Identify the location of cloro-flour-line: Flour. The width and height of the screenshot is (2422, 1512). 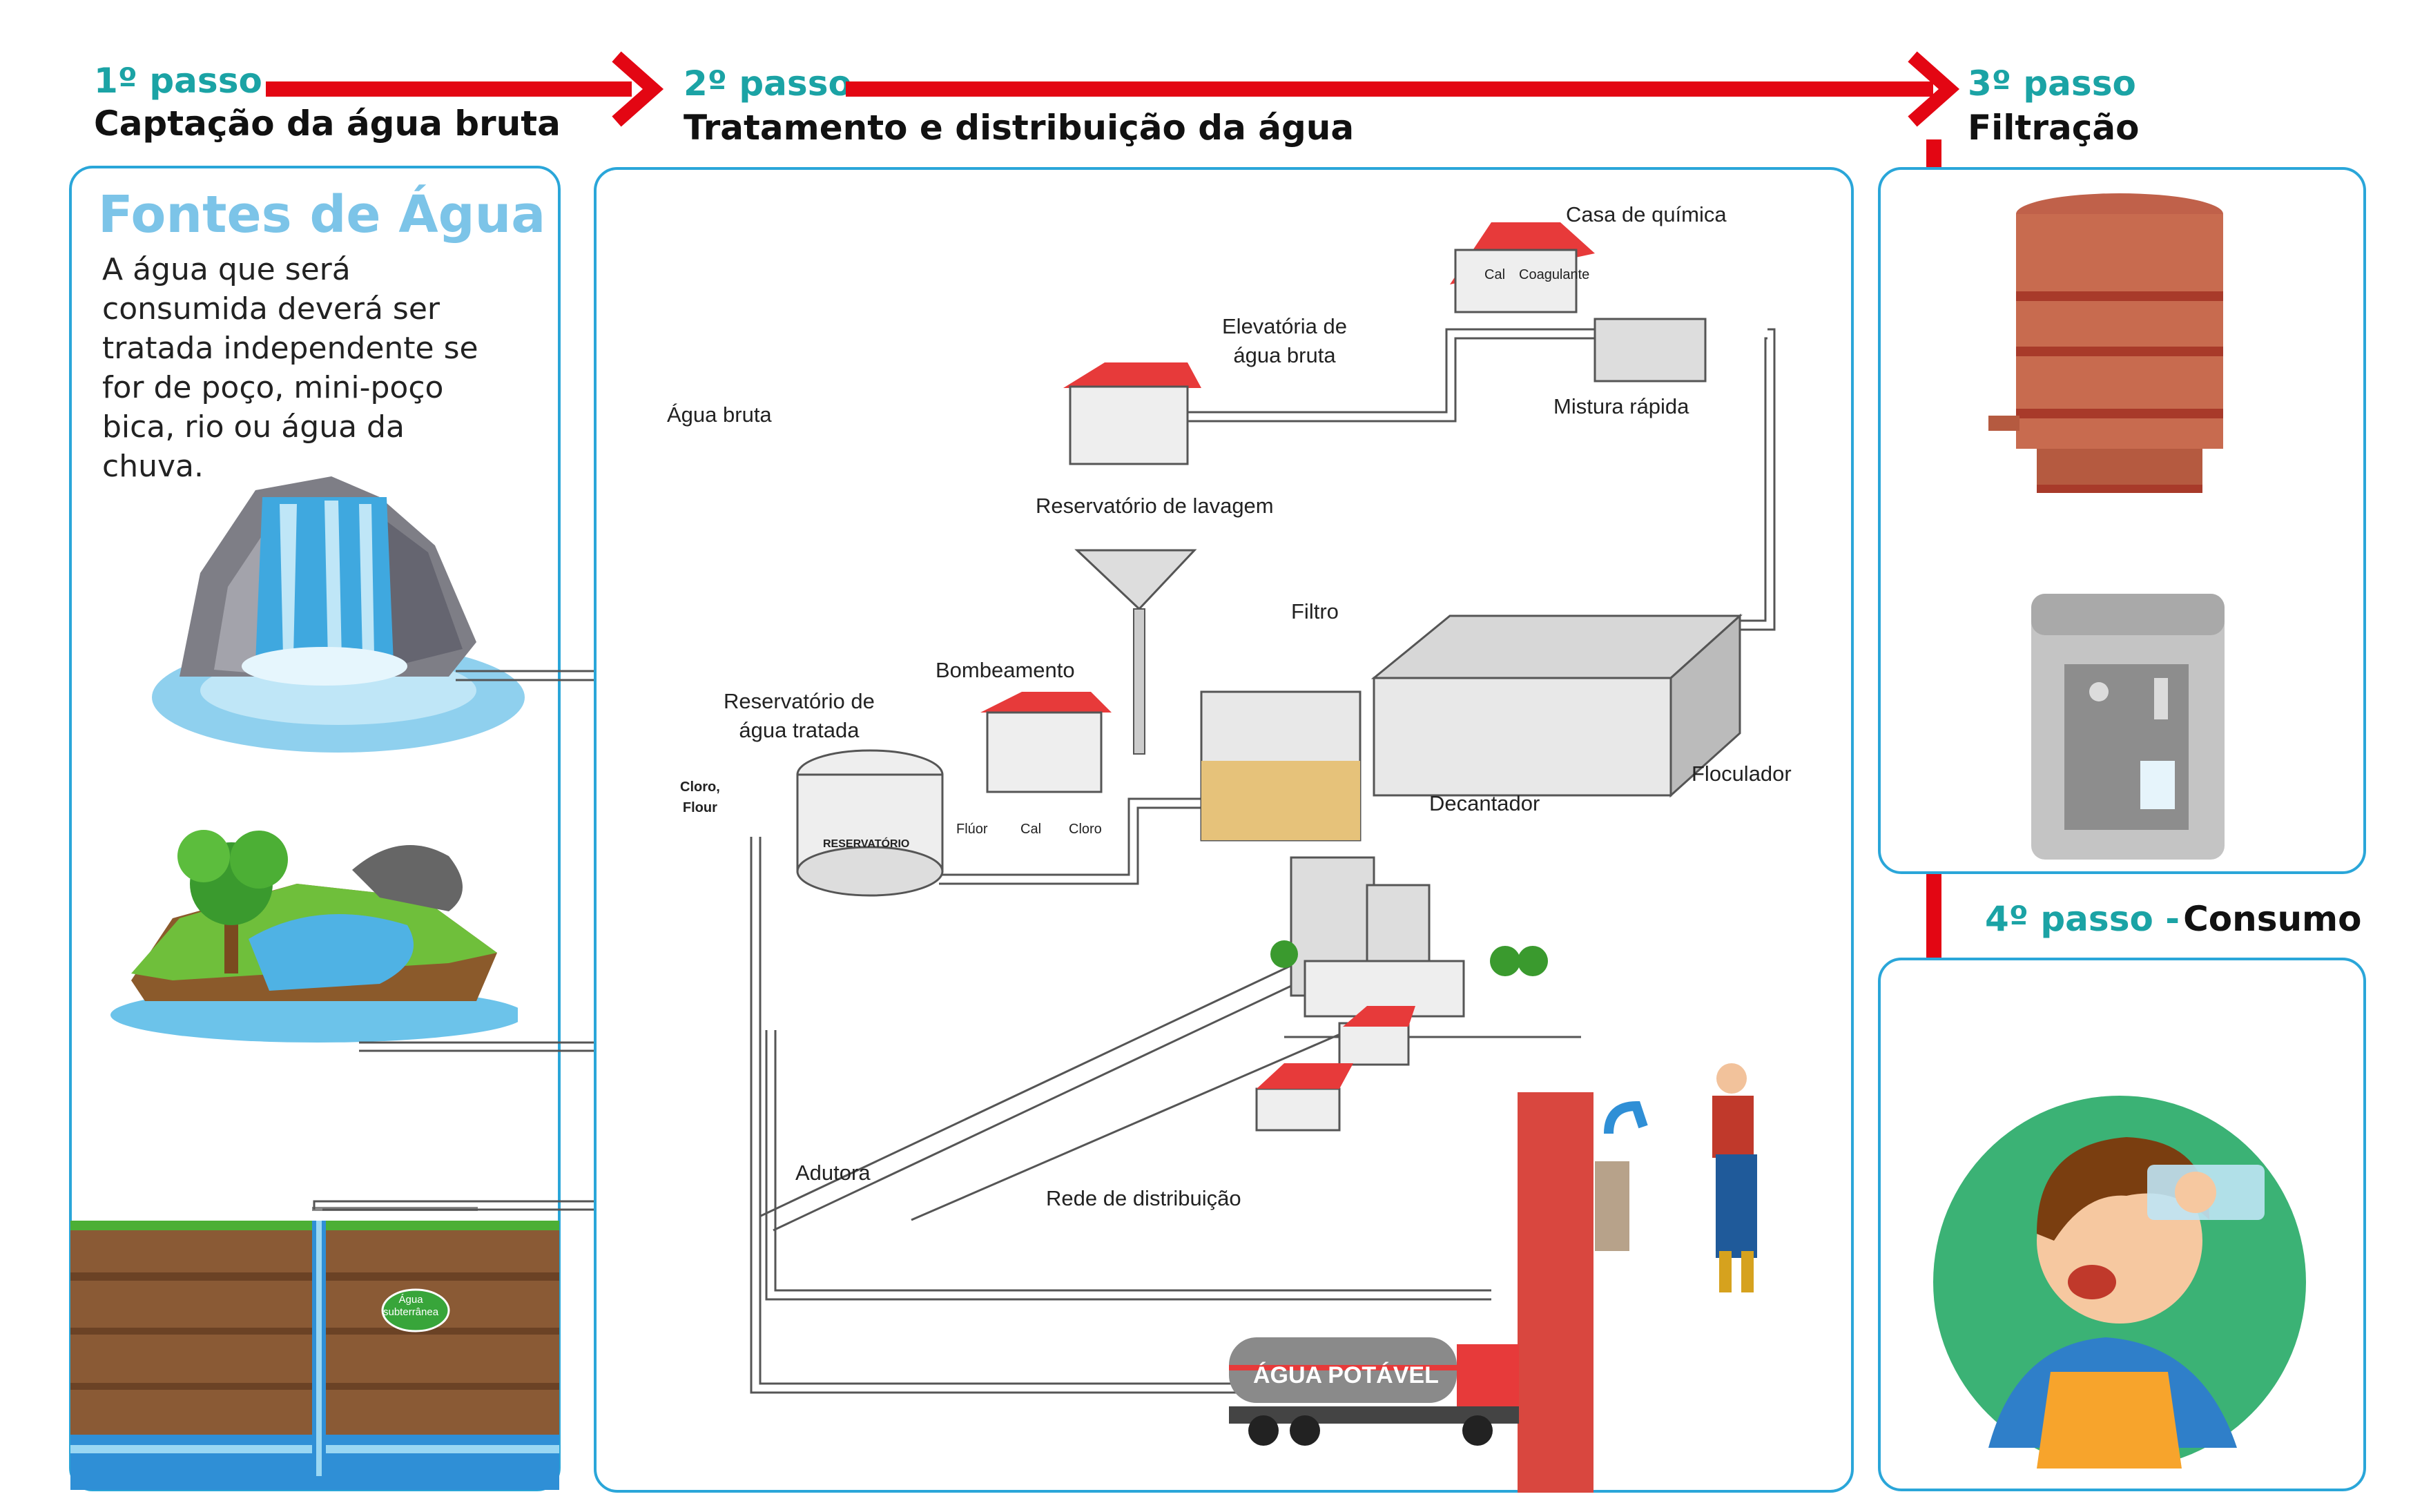
(699, 808).